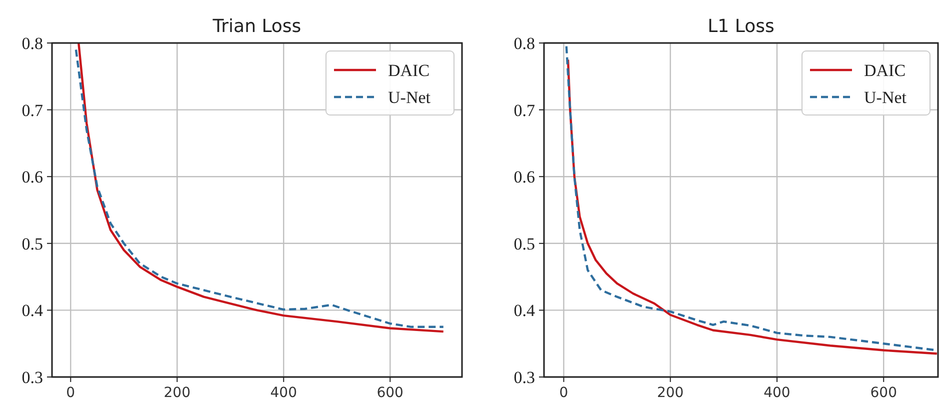 This screenshot has width=943, height=407. Describe the element at coordinates (741, 26) in the screenshot. I see `chart-title: L1 Loss` at that location.